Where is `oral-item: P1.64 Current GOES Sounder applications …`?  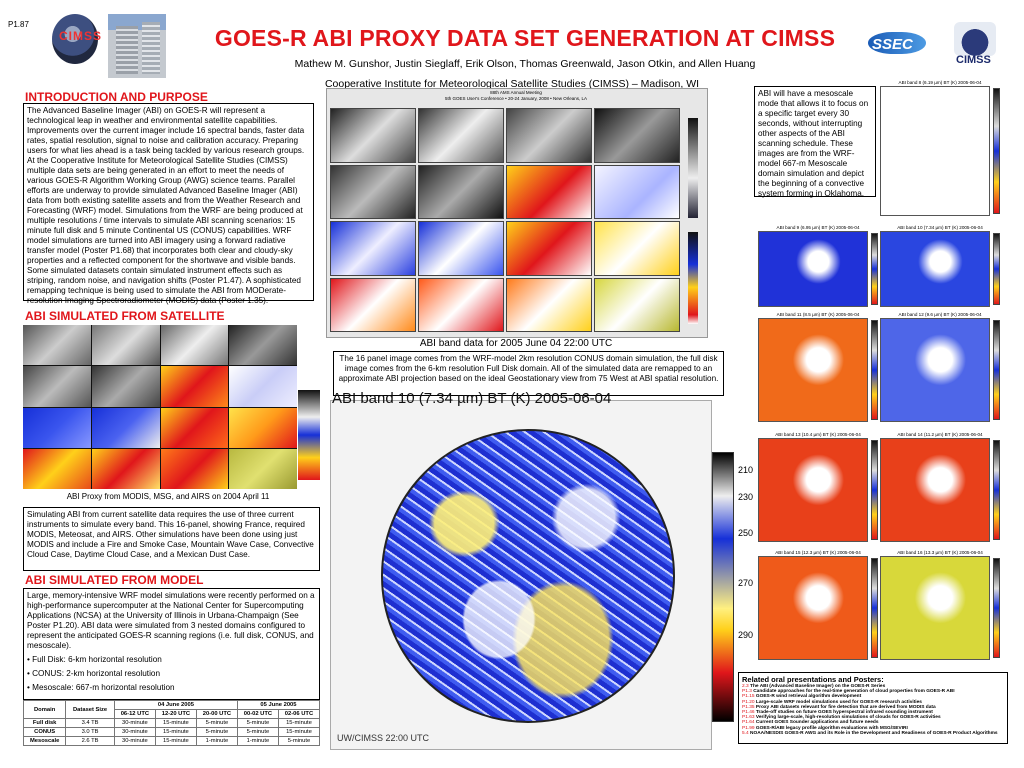 oral-item: P1.64 Current GOES Sounder applications … is located at coordinates (873, 722).